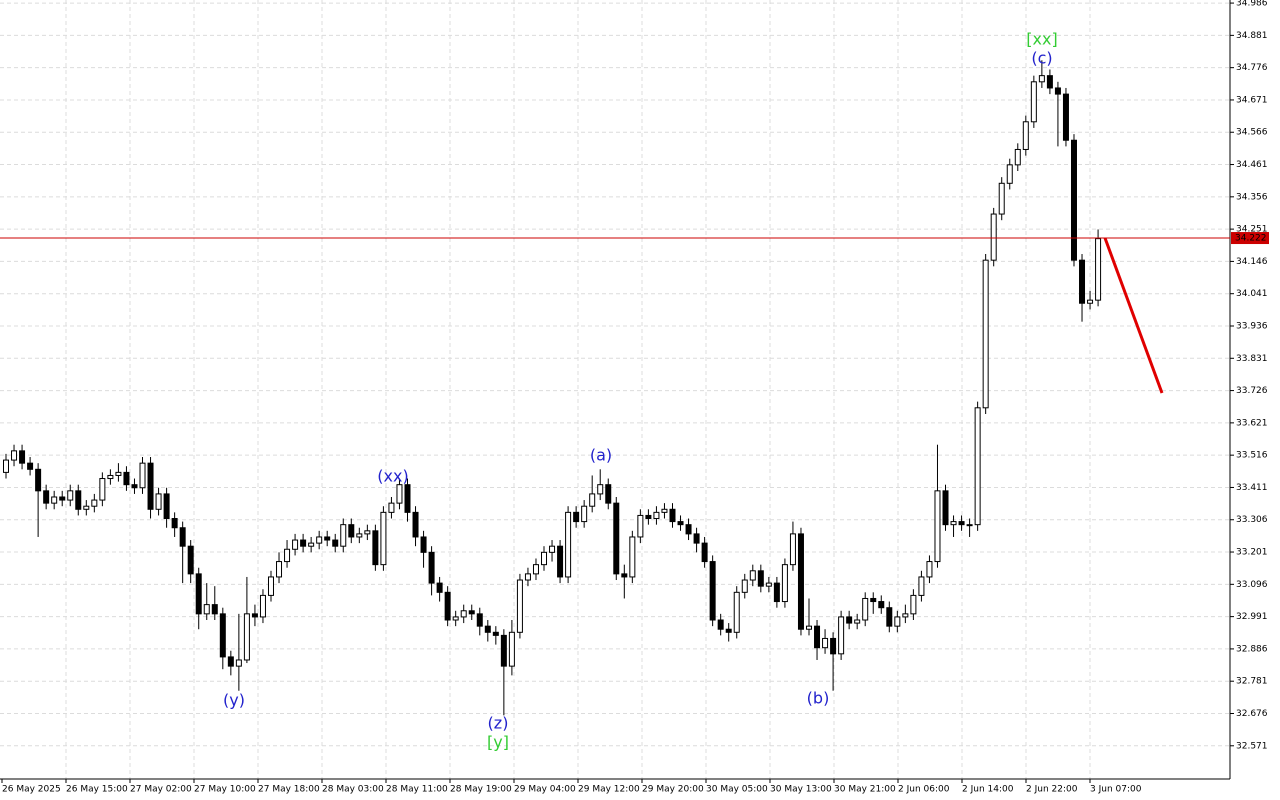  Describe the element at coordinates (818, 698) in the screenshot. I see `wave-label: (b)` at that location.